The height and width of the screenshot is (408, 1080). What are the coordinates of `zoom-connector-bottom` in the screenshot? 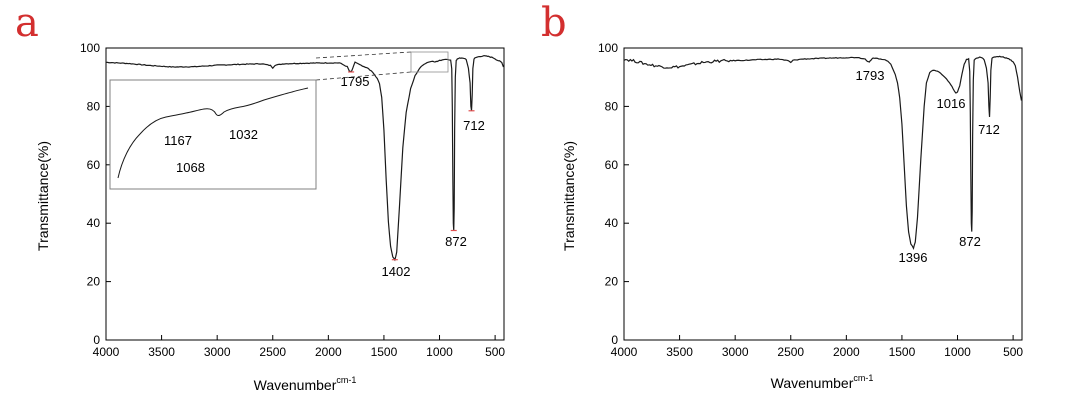 It's located at (363, 76).